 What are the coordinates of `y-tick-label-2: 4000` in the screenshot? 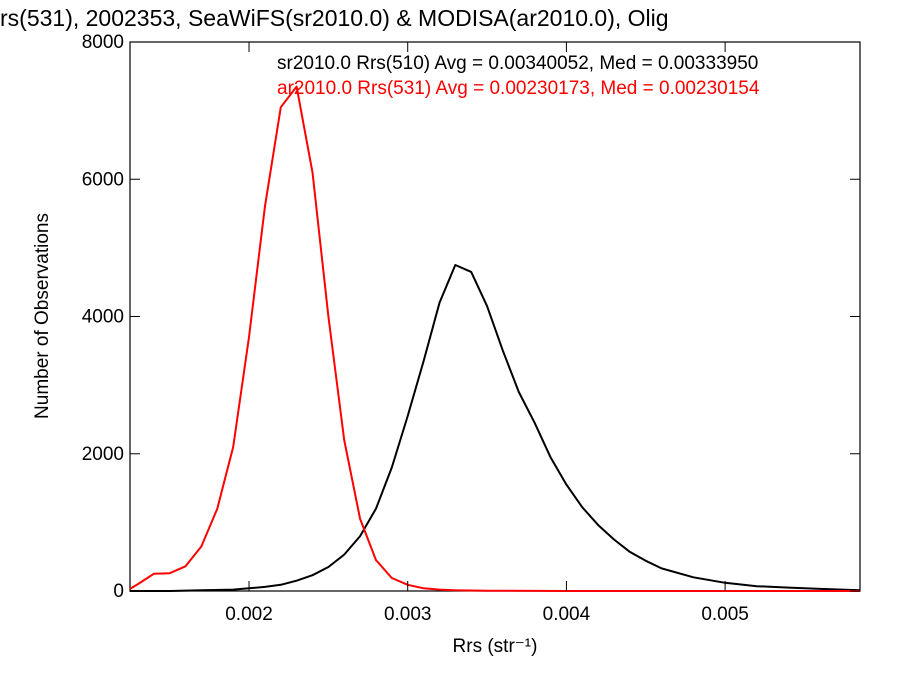 It's located at (103, 317).